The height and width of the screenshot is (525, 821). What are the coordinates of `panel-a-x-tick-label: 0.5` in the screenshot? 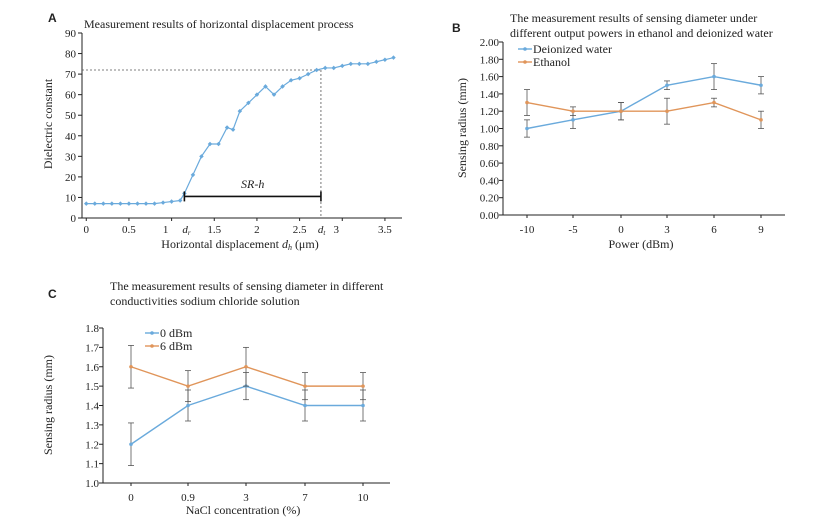 It's located at (129, 230).